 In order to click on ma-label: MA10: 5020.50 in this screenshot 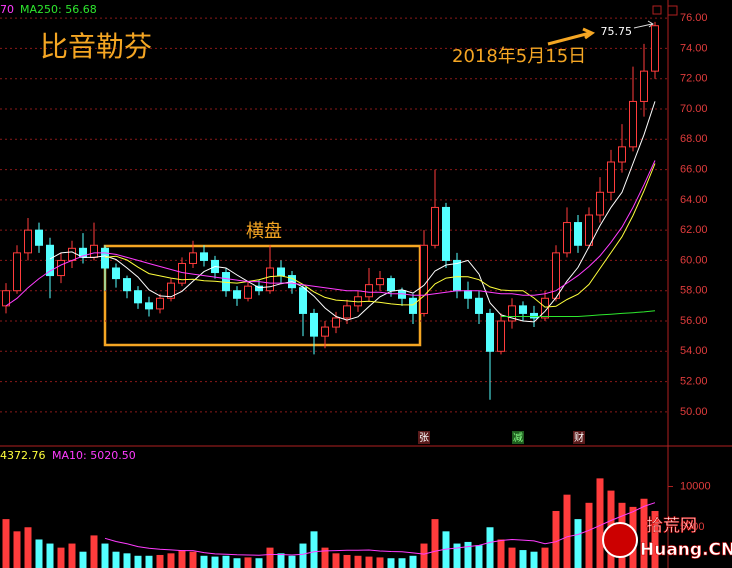, I will do `click(94, 455)`.